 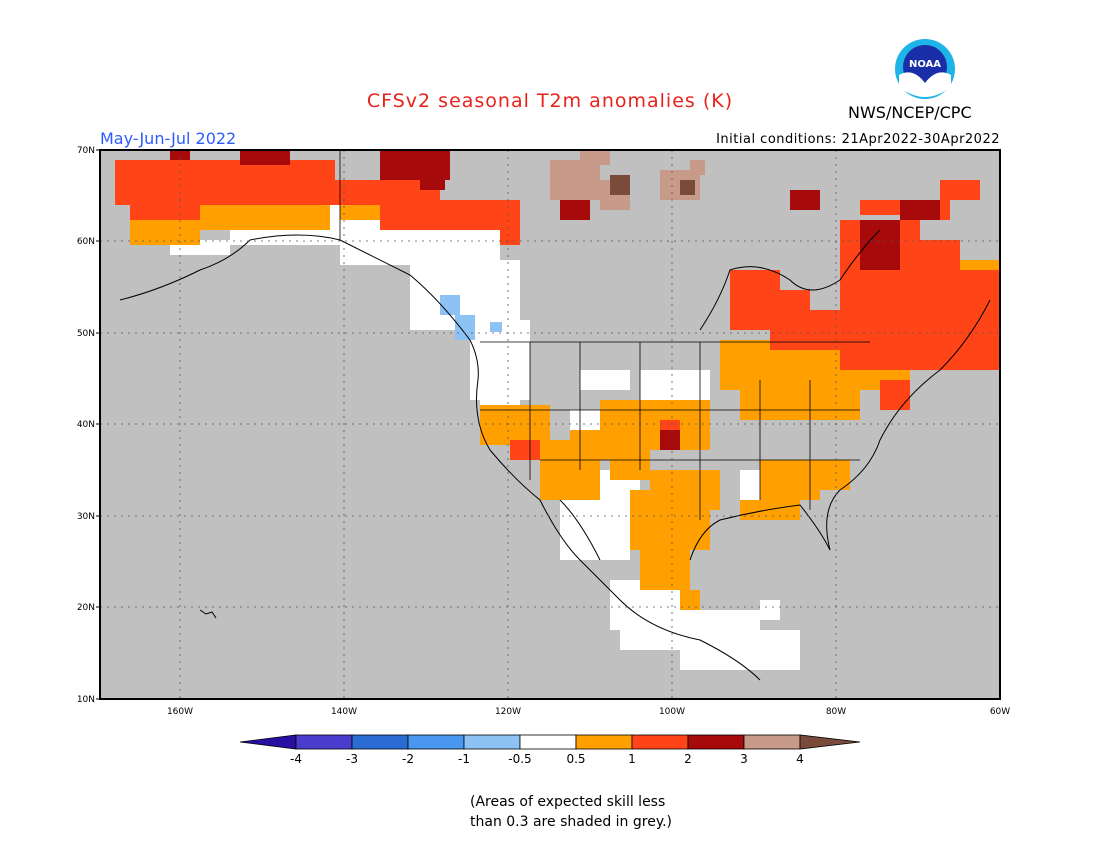 I want to click on dark-brown-anomaly-regions, so click(x=652, y=185).